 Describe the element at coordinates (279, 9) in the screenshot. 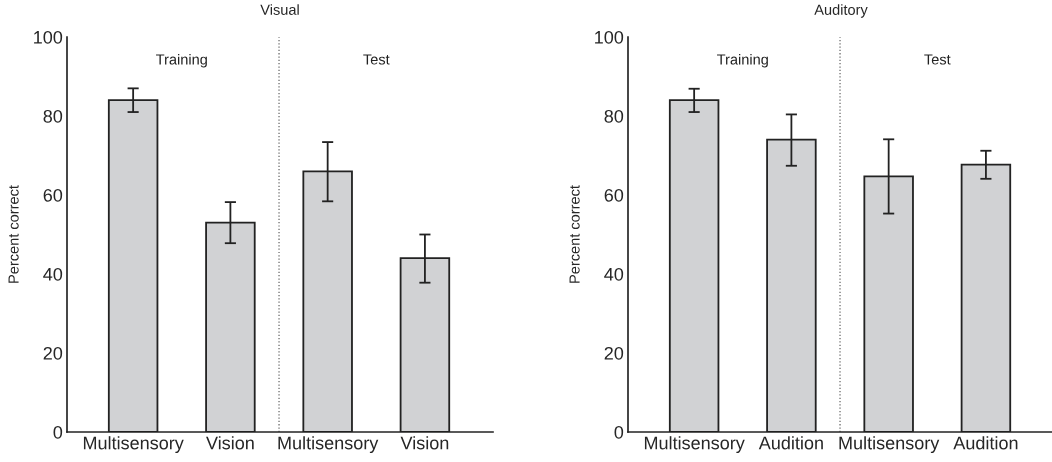

I see `chart-title: Visual` at that location.